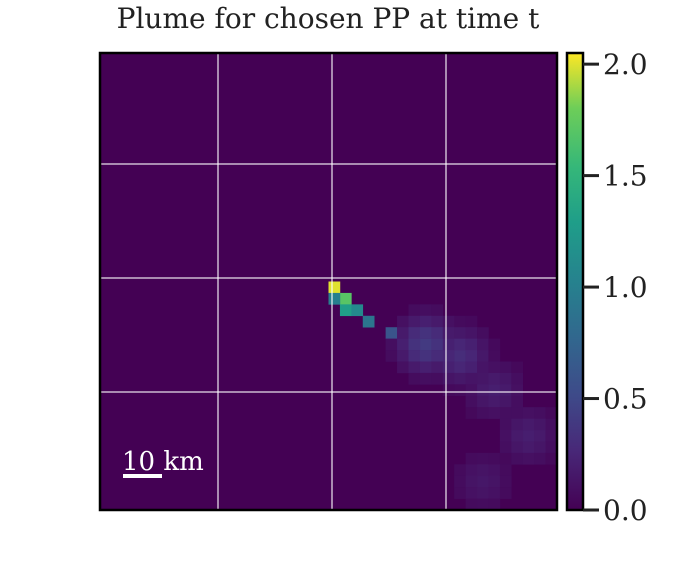 Image resolution: width=687 pixels, height=564 pixels. Describe the element at coordinates (625, 399) in the screenshot. I see `colorbar-tick-label: 0.5` at that location.